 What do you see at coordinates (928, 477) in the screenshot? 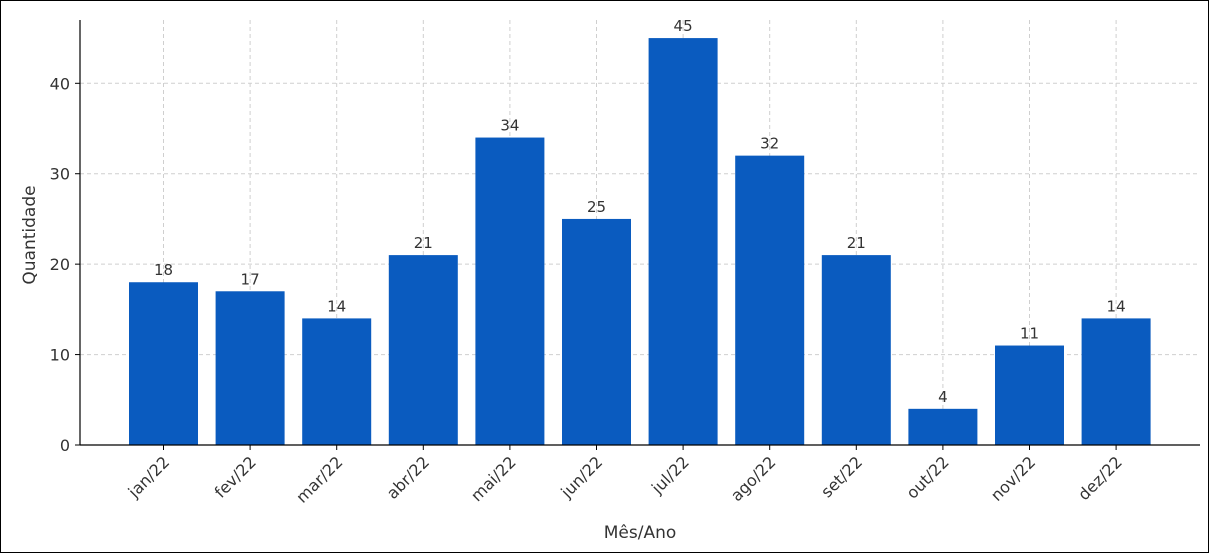
I see `x-tick-label: out/22` at bounding box center [928, 477].